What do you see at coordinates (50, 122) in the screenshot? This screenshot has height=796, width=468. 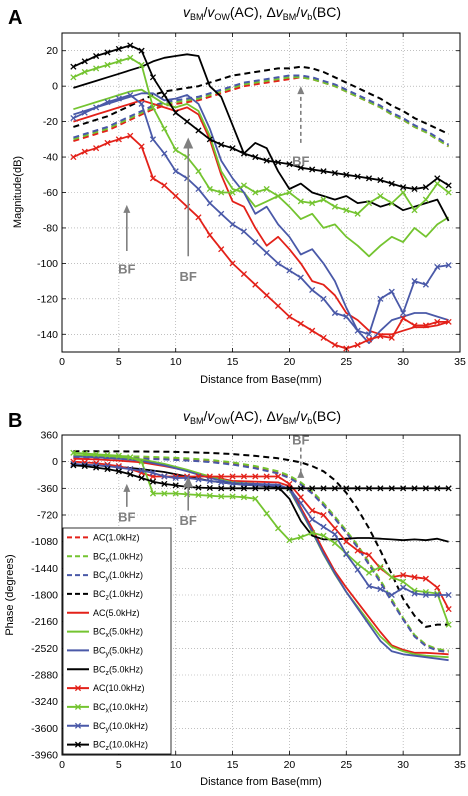 I see `y-tick-label: -20` at bounding box center [50, 122].